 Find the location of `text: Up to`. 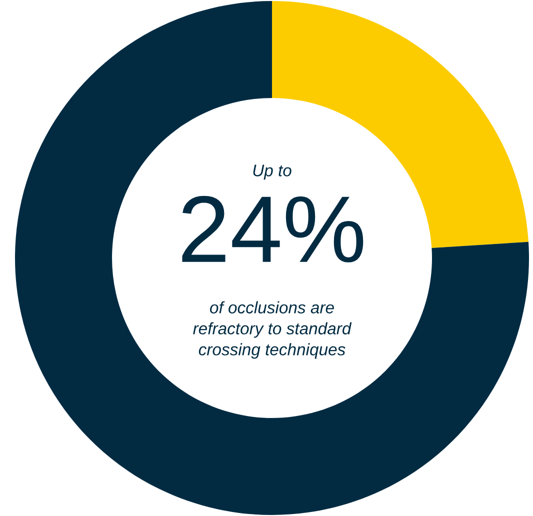

text: Up to is located at coordinates (272, 172).